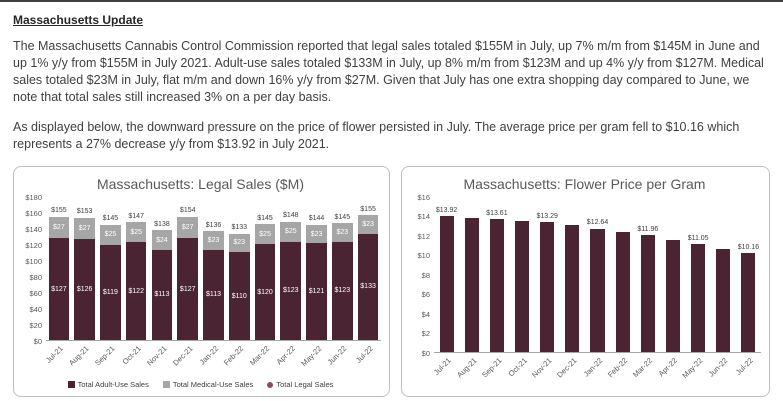 The height and width of the screenshot is (401, 783). What do you see at coordinates (698, 274) in the screenshot?
I see `price-bar-column: $11.05` at bounding box center [698, 274].